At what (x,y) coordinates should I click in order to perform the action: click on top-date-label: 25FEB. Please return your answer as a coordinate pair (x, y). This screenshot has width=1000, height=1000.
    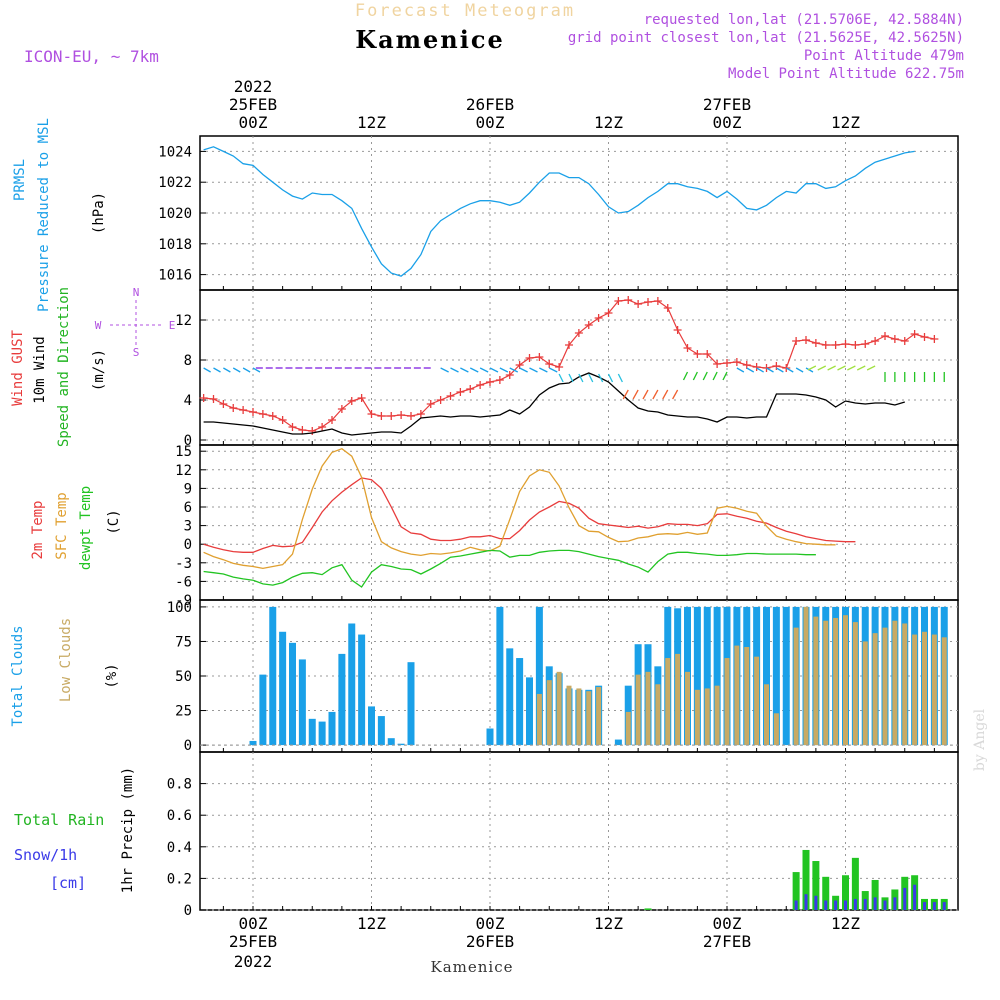
    Looking at the image, I should click on (253, 104).